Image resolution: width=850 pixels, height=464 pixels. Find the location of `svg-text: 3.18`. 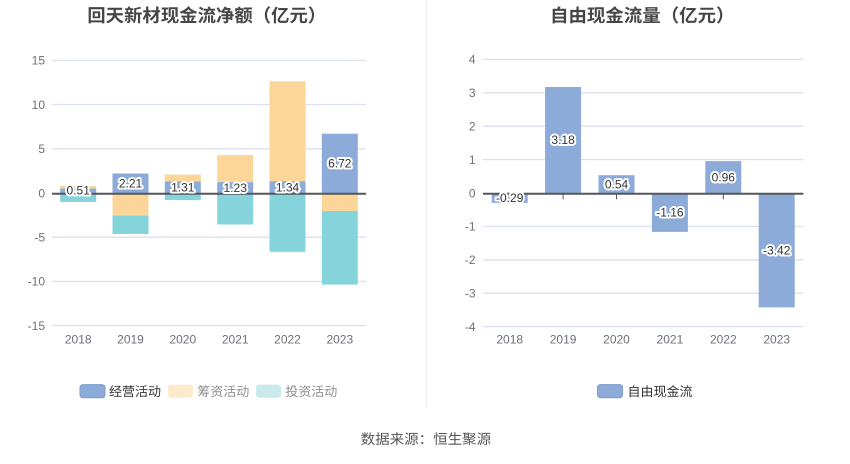

svg-text: 3.18 is located at coordinates (563, 140).